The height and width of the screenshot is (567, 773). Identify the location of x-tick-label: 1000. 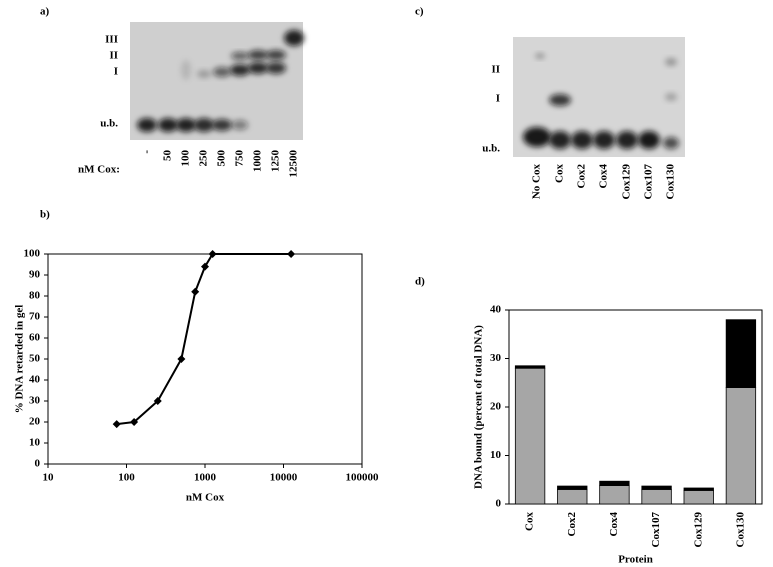
(205, 478).